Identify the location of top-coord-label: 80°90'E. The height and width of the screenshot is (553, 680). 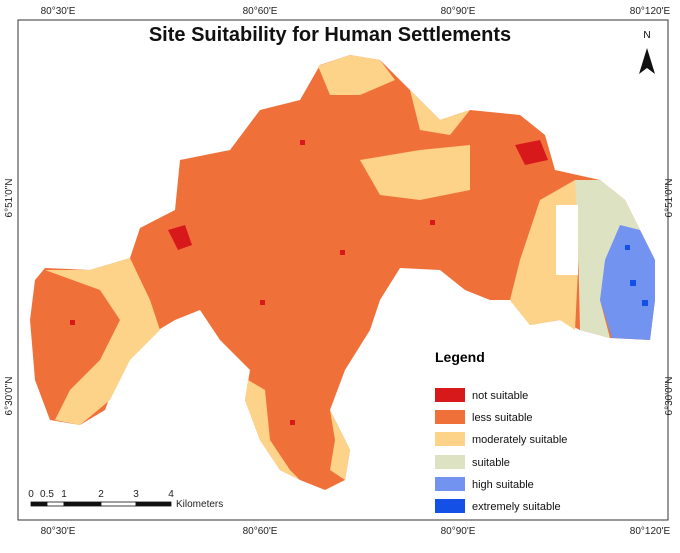
(458, 11).